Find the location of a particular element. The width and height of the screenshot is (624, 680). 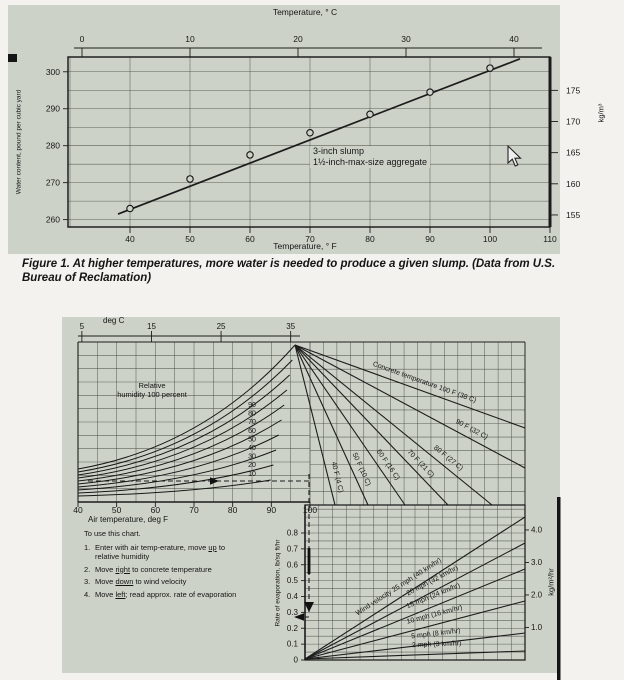

fig1-annotation: 3-inch slump 1½-inch-max-size aggregate is located at coordinates (370, 157).